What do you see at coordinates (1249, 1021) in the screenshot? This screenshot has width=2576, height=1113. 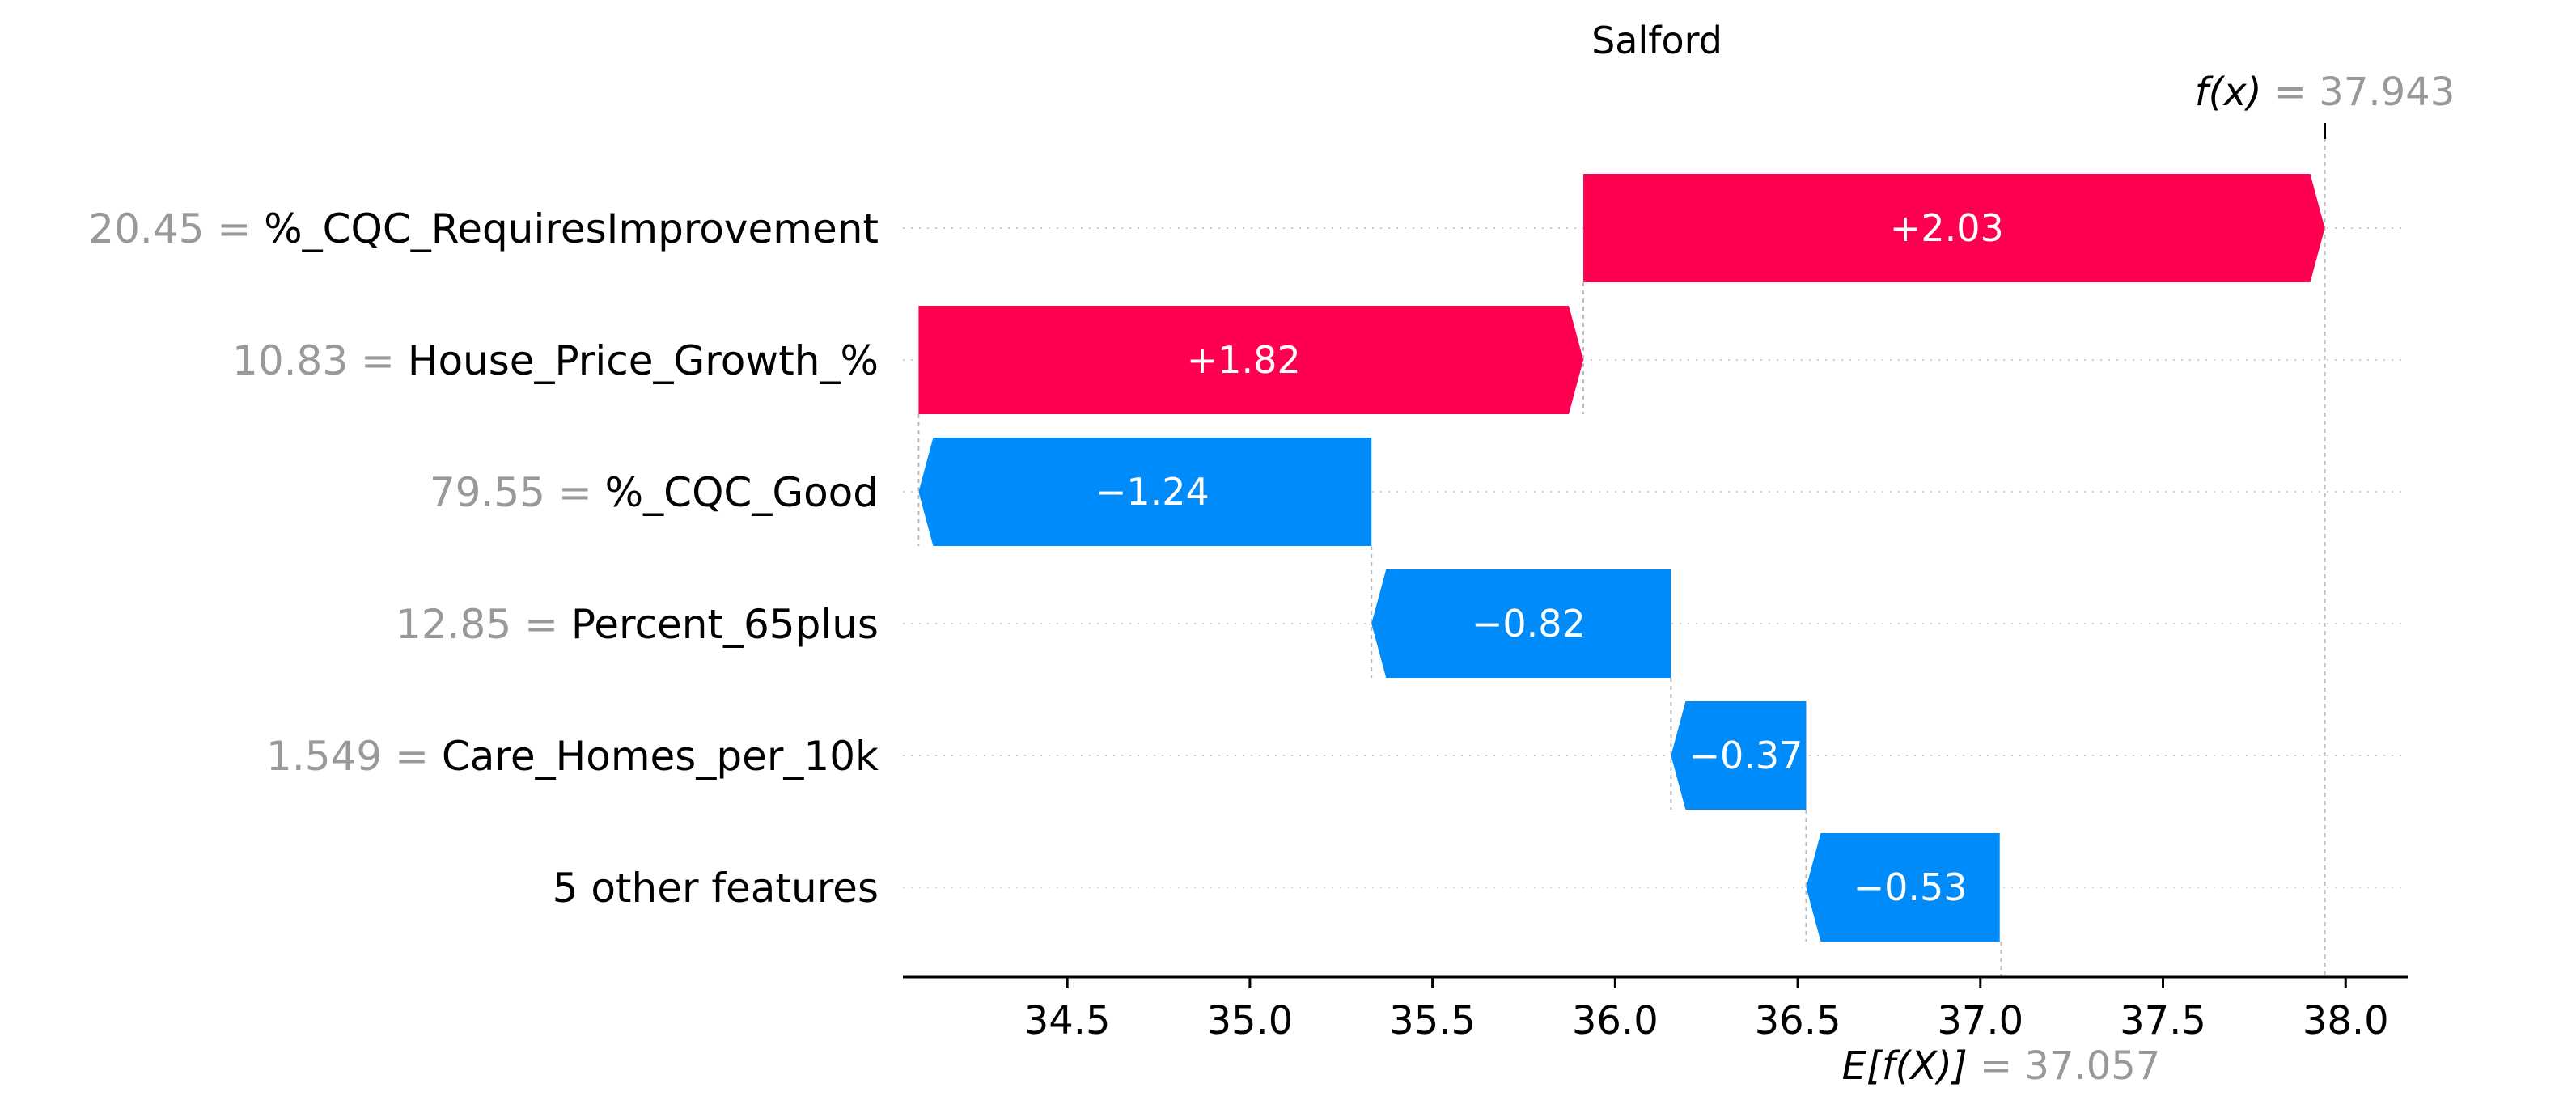 I see `x-tick-label: 35.0` at bounding box center [1249, 1021].